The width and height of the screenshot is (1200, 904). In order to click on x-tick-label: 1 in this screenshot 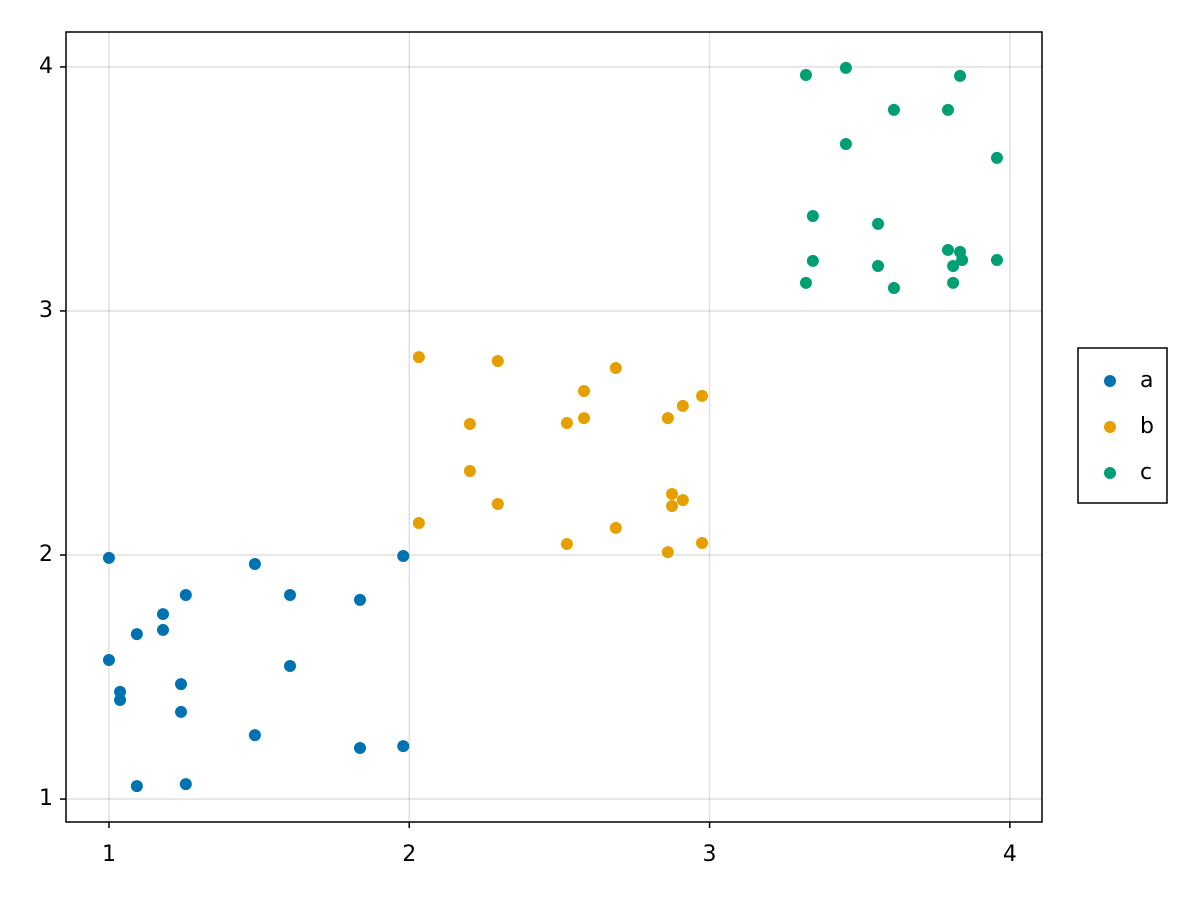, I will do `click(109, 854)`.